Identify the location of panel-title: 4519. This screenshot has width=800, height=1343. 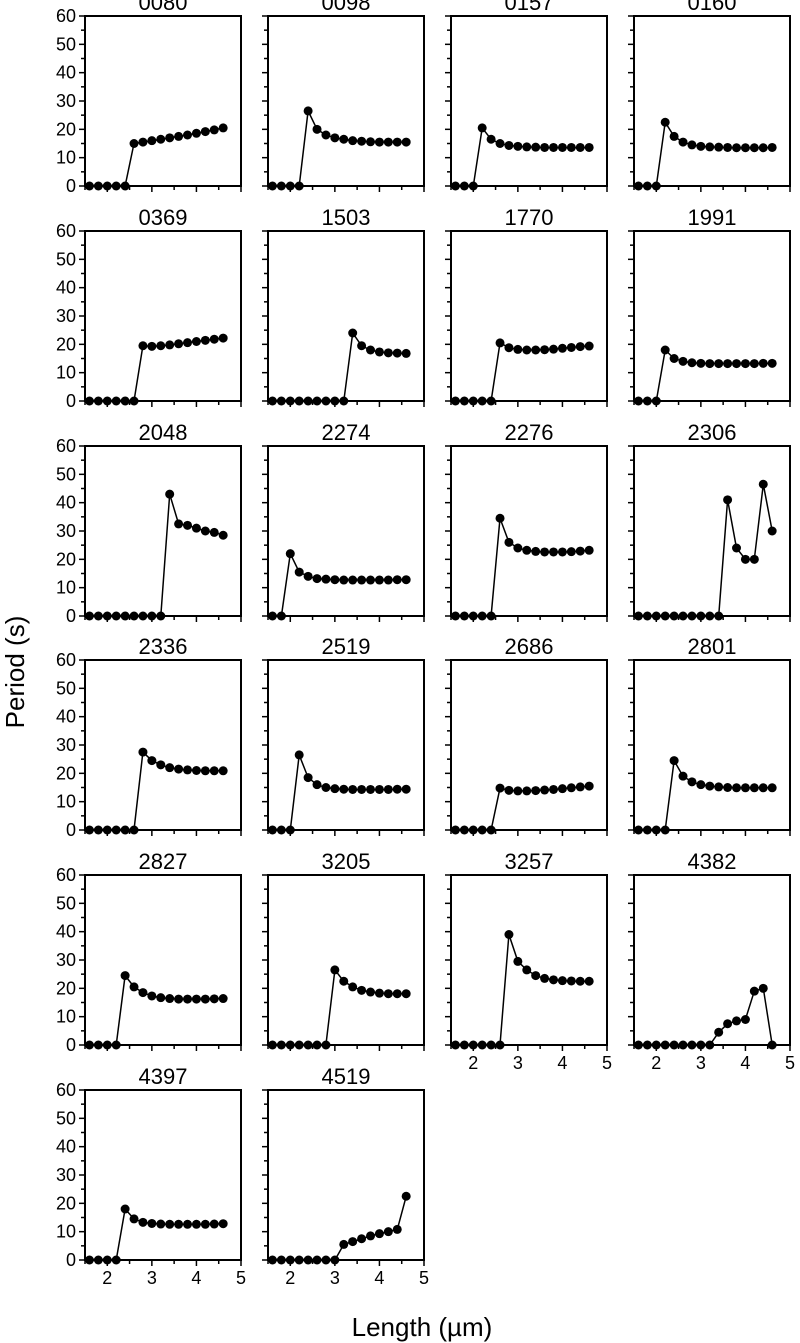
(346, 1076).